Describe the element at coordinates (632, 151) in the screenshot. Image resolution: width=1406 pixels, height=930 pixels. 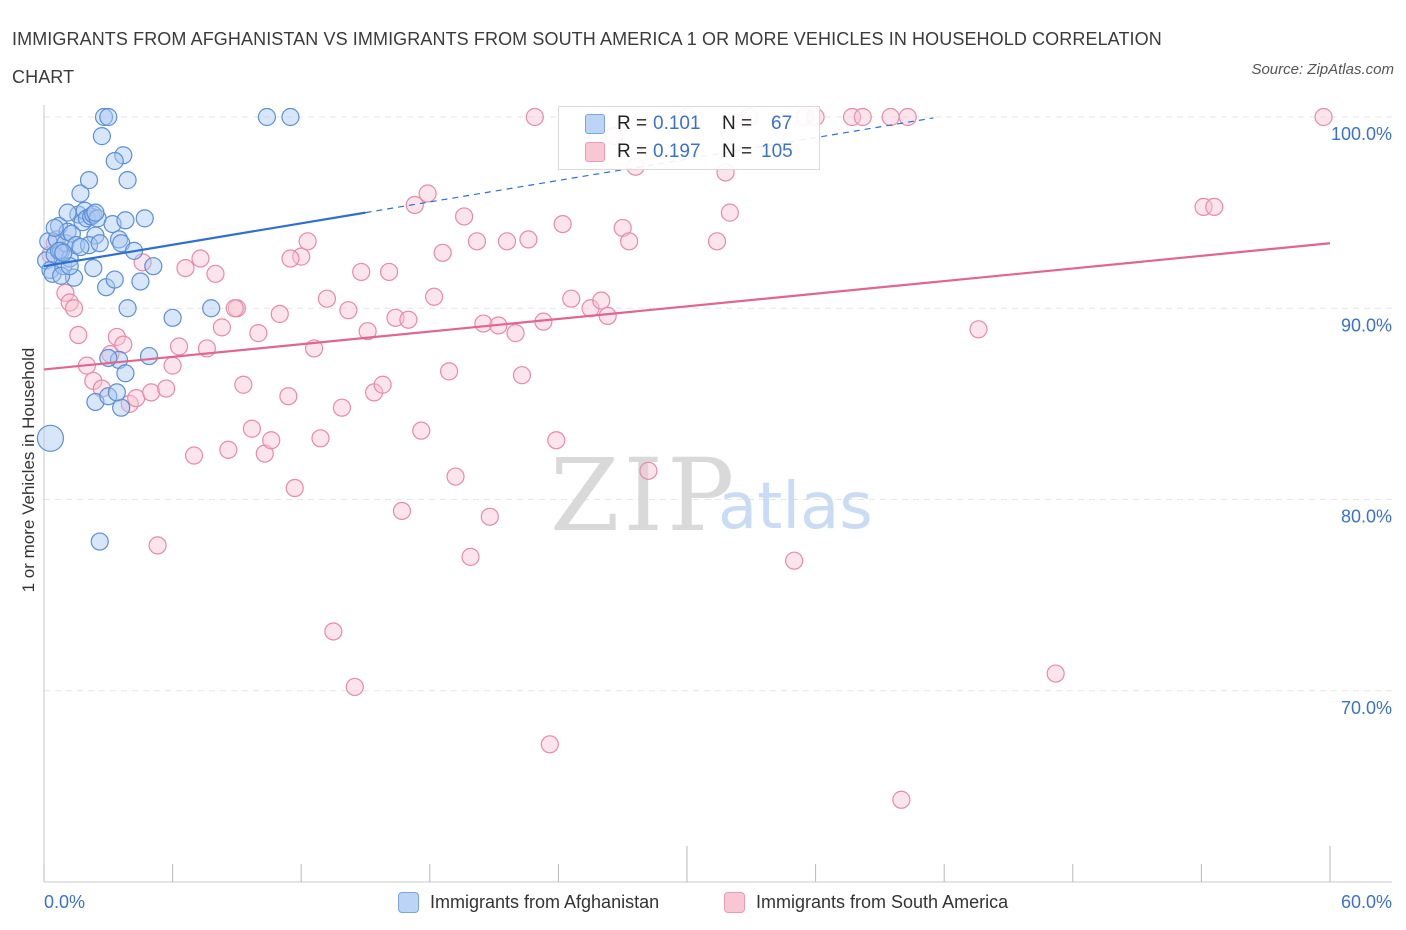
I see `legend-r-label: R =` at that location.